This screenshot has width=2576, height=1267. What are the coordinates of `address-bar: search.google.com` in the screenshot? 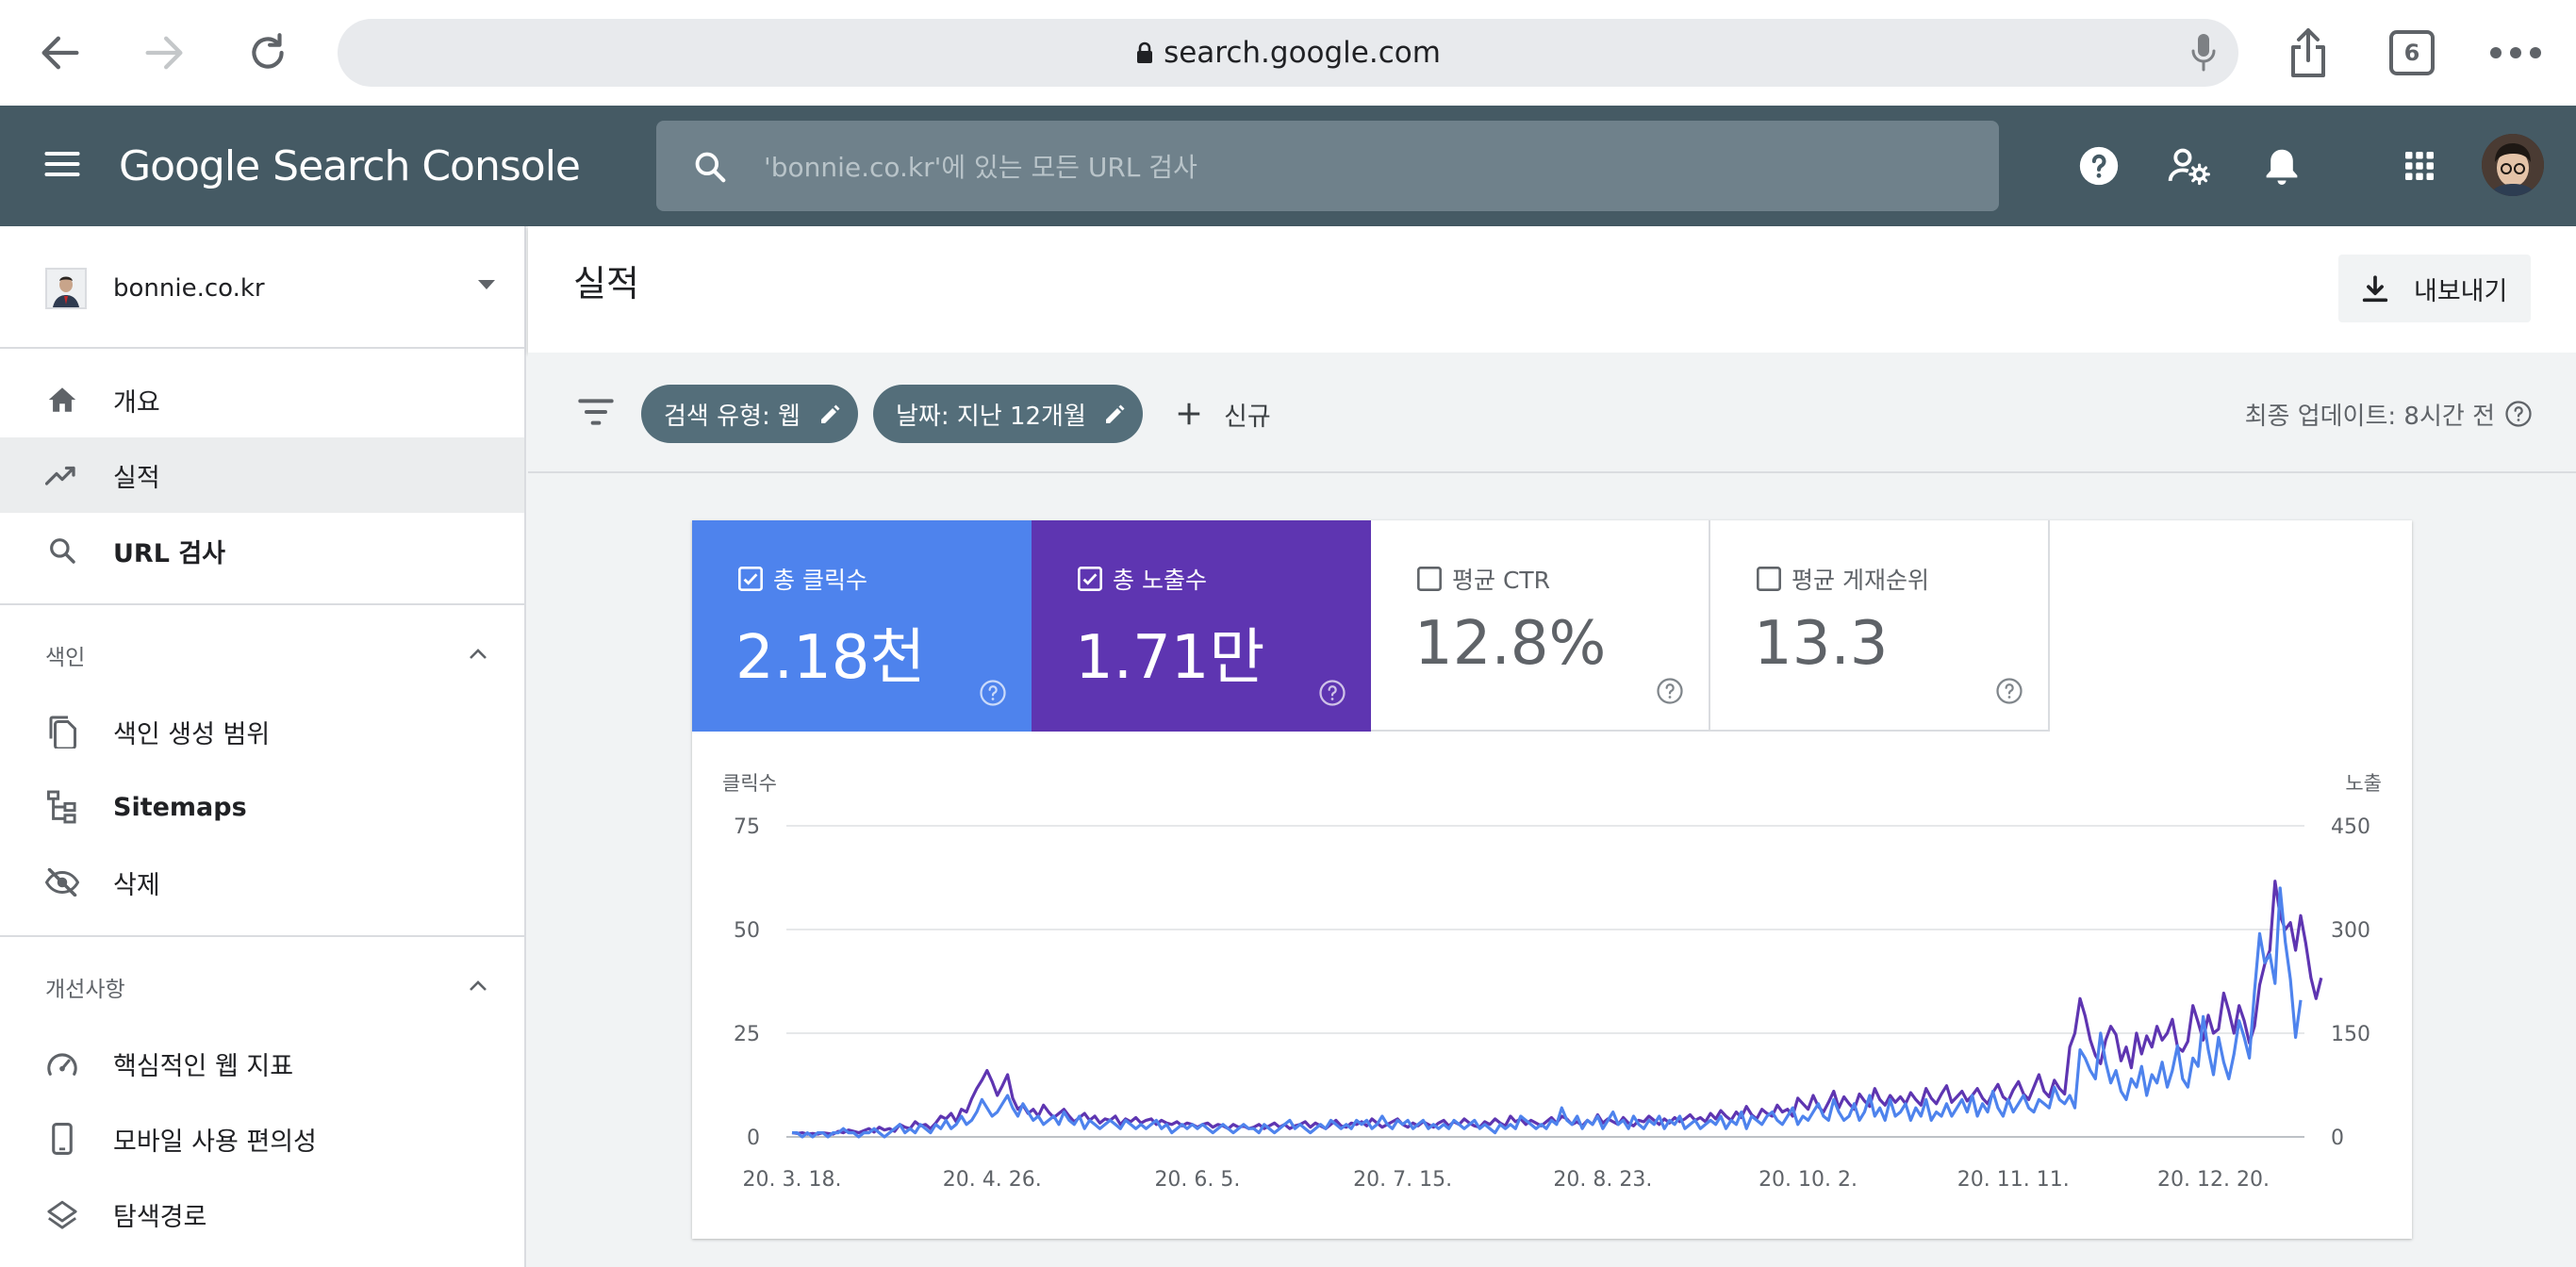 It's located at (1288, 53).